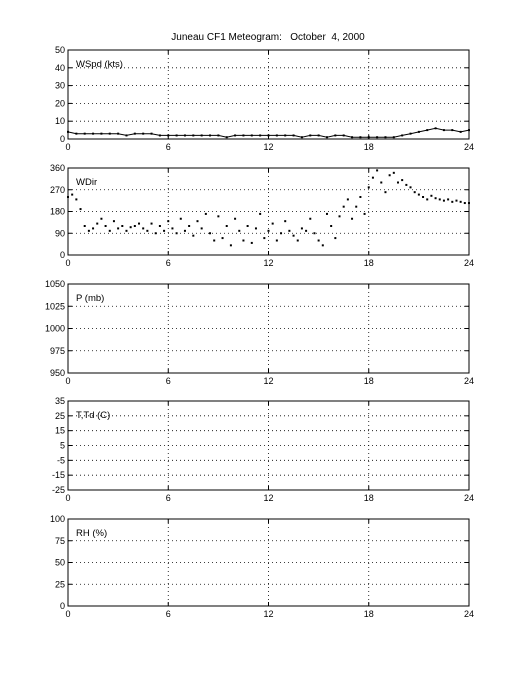  What do you see at coordinates (57, 373) in the screenshot?
I see `y-tick-label: 950` at bounding box center [57, 373].